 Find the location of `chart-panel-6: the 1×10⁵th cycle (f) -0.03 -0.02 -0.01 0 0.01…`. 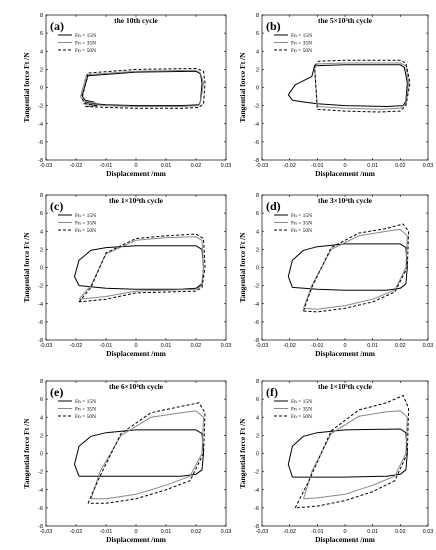

chart-panel-6: the 1×10⁵th cycle (f) -0.03 -0.02 -0.01 0 0.01… is located at coordinates (335, 461).